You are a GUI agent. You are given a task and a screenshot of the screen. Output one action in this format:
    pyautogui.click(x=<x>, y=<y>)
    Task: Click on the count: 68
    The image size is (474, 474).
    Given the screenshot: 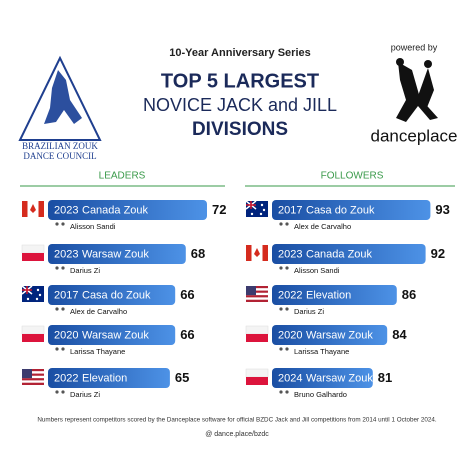 What is the action you would take?
    pyautogui.click(x=198, y=253)
    